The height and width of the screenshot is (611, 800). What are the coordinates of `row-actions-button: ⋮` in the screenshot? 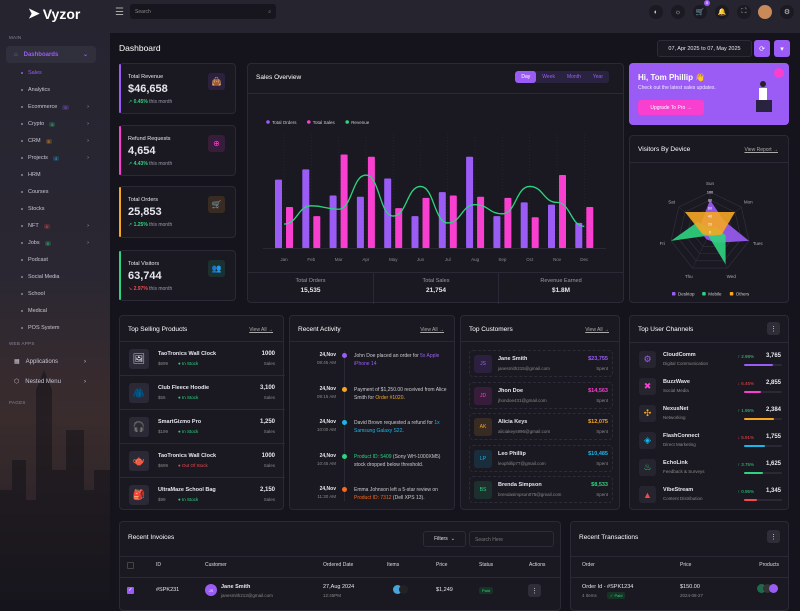 It's located at (534, 590).